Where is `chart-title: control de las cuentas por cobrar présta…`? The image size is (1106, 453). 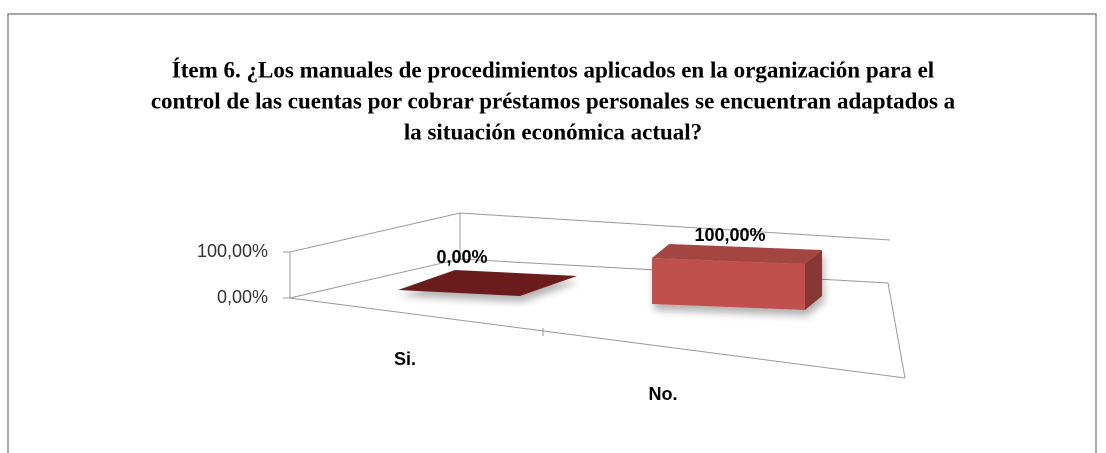
chart-title: control de las cuentas por cobrar présta… is located at coordinates (553, 100).